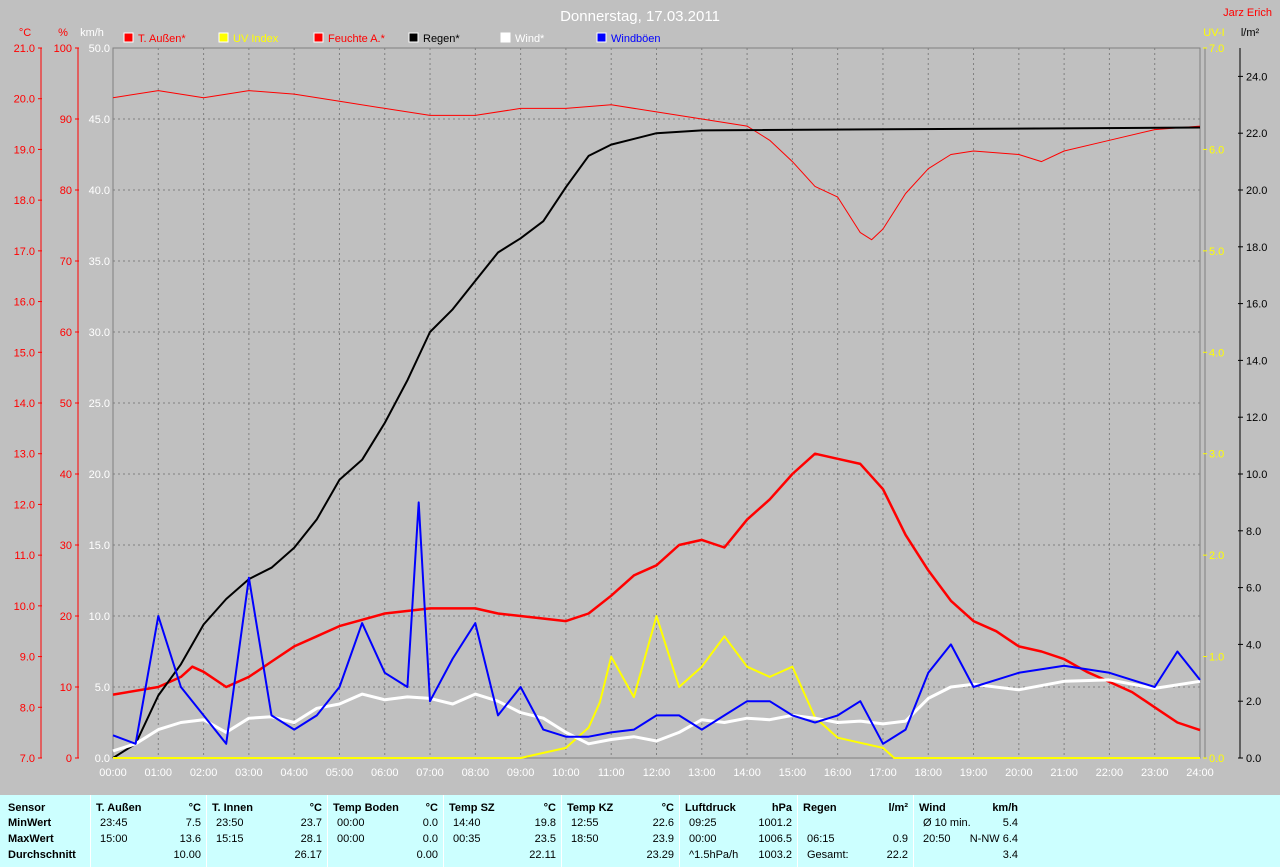 The image size is (1280, 867). What do you see at coordinates (656, 165) in the screenshot?
I see `series-line-humidity` at bounding box center [656, 165].